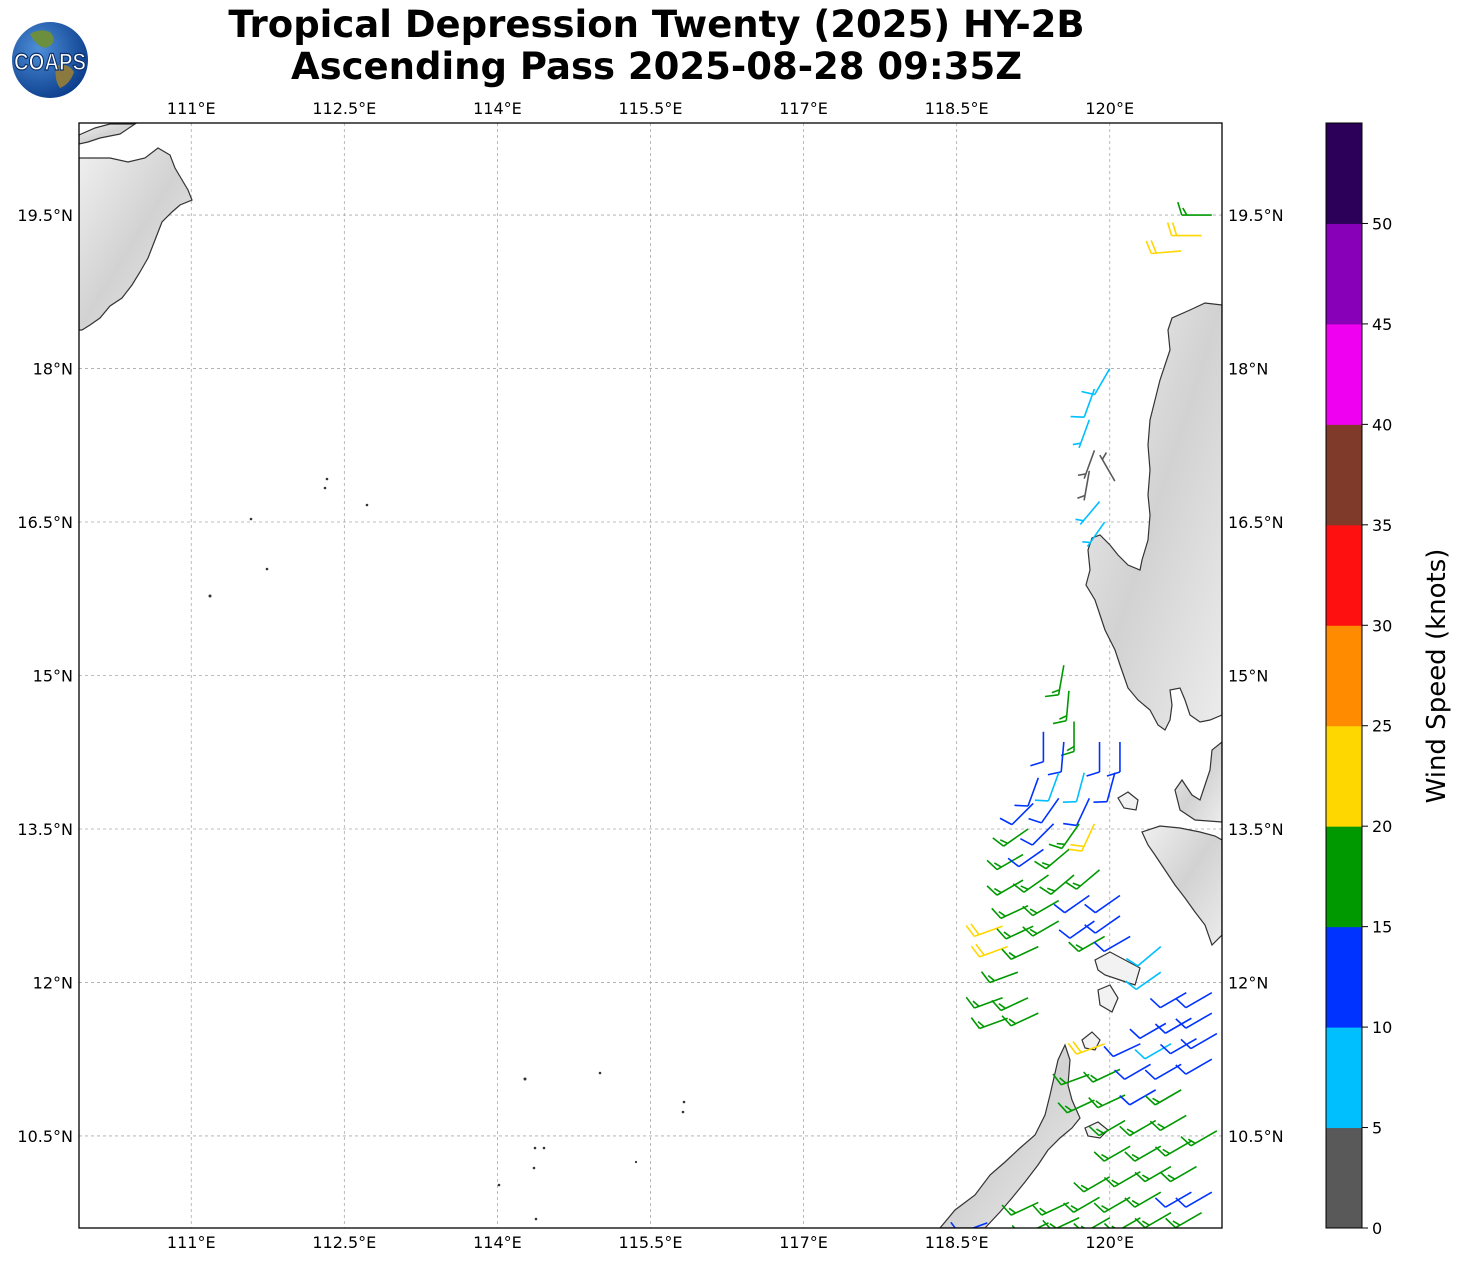 This screenshot has height=1264, width=1463. I want to click on lat-tick-label-right: 15°N, so click(1248, 676).